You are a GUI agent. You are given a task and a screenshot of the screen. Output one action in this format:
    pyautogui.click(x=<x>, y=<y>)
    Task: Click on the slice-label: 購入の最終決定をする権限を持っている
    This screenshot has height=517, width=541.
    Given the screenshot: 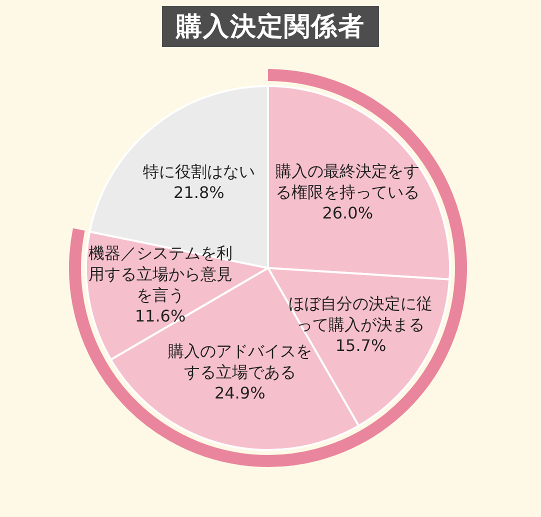 What is the action you would take?
    pyautogui.click(x=348, y=181)
    